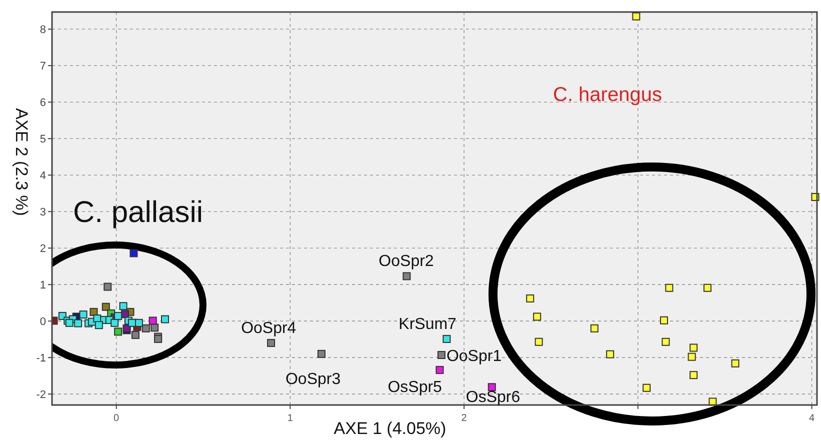  What do you see at coordinates (415, 387) in the screenshot?
I see `annotation: OsSpr5` at bounding box center [415, 387].